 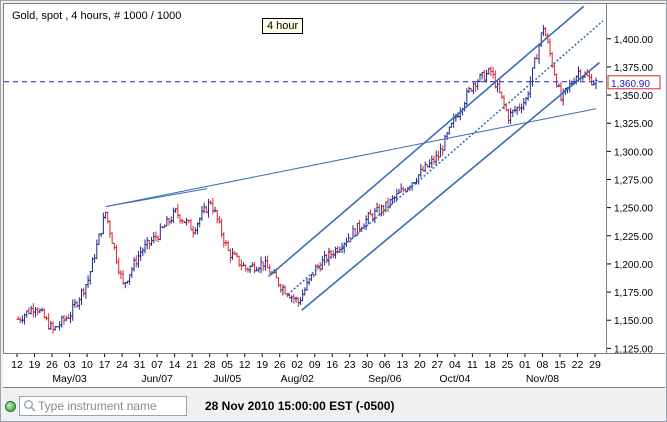 I want to click on search-icon, so click(x=30, y=406).